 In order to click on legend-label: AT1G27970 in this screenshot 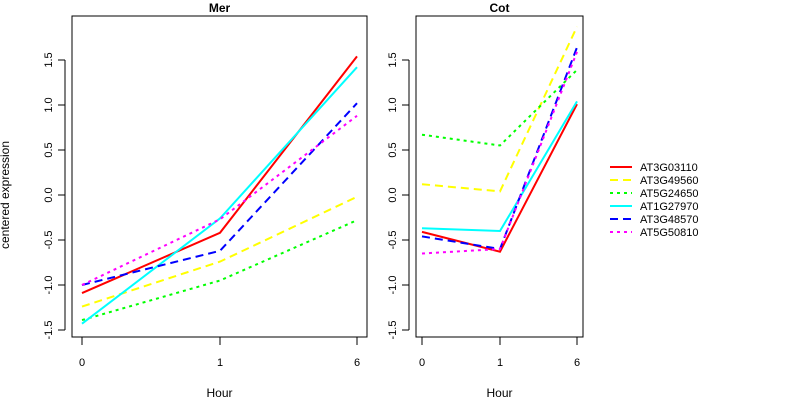, I will do `click(669, 207)`.